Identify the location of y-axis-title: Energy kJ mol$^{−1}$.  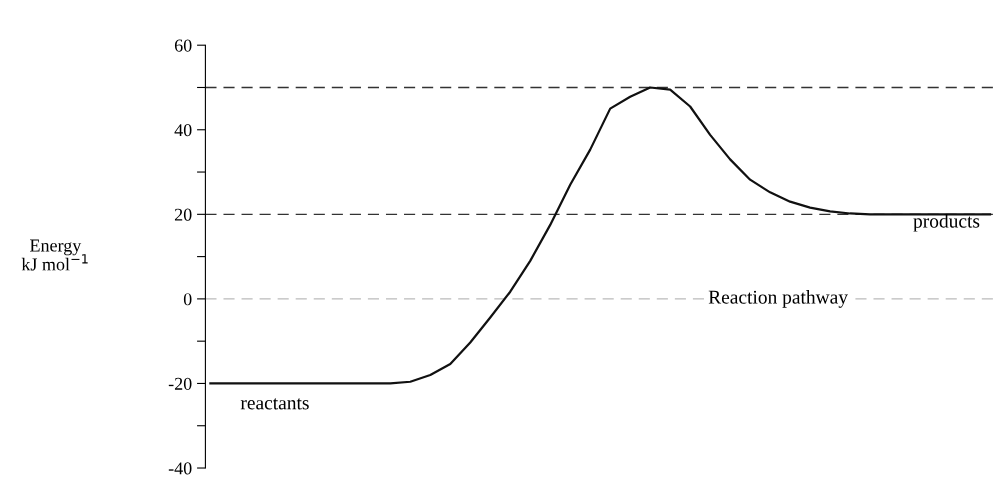
(54, 255).